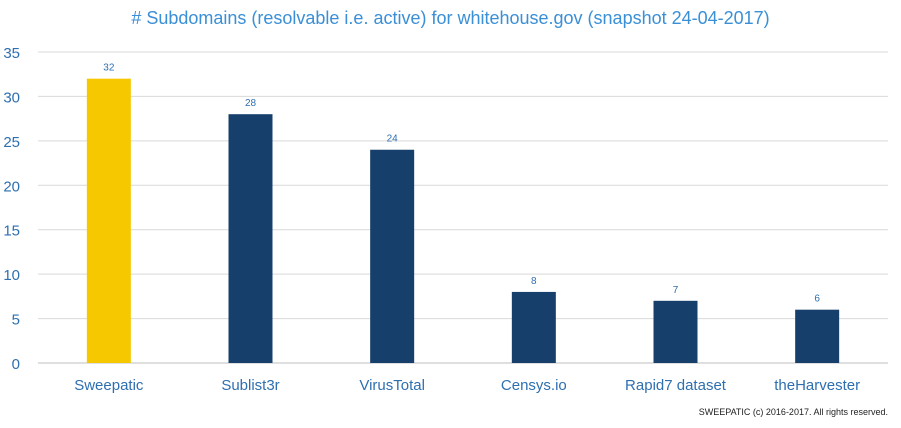 The width and height of the screenshot is (901, 428). I want to click on y-tick-label: 15, so click(11, 231).